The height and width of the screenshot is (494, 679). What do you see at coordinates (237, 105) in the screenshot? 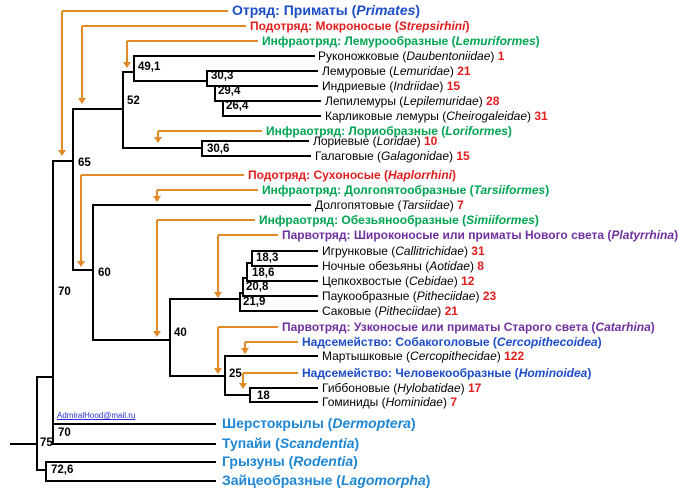
I see `support-value: 26,4` at bounding box center [237, 105].